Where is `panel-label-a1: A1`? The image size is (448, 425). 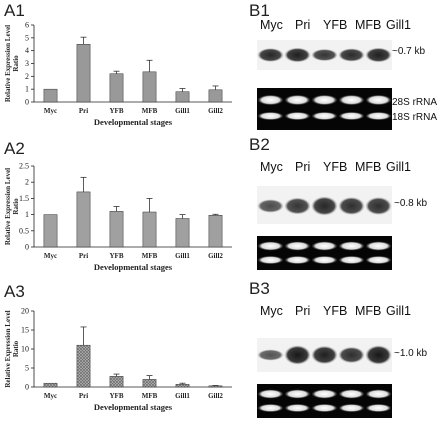
panel-label-a1: A1 is located at coordinates (14, 10).